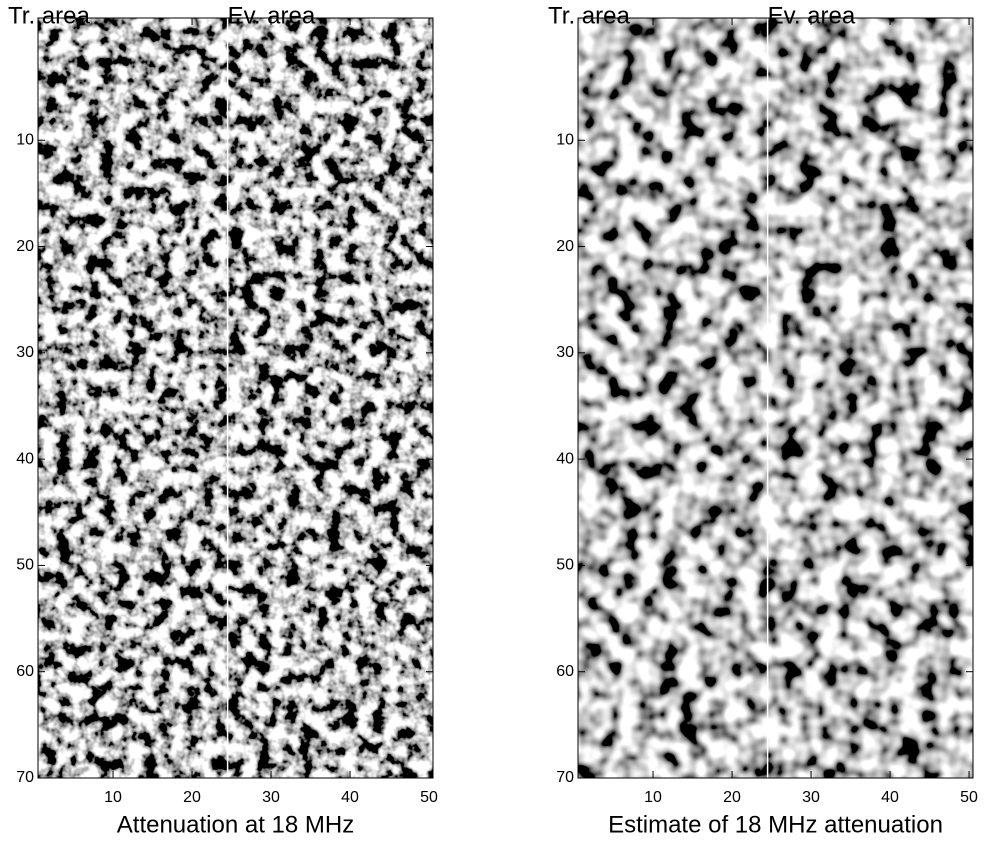  What do you see at coordinates (235, 824) in the screenshot?
I see `x-axis-label: Attenuation at 18 MHz` at bounding box center [235, 824].